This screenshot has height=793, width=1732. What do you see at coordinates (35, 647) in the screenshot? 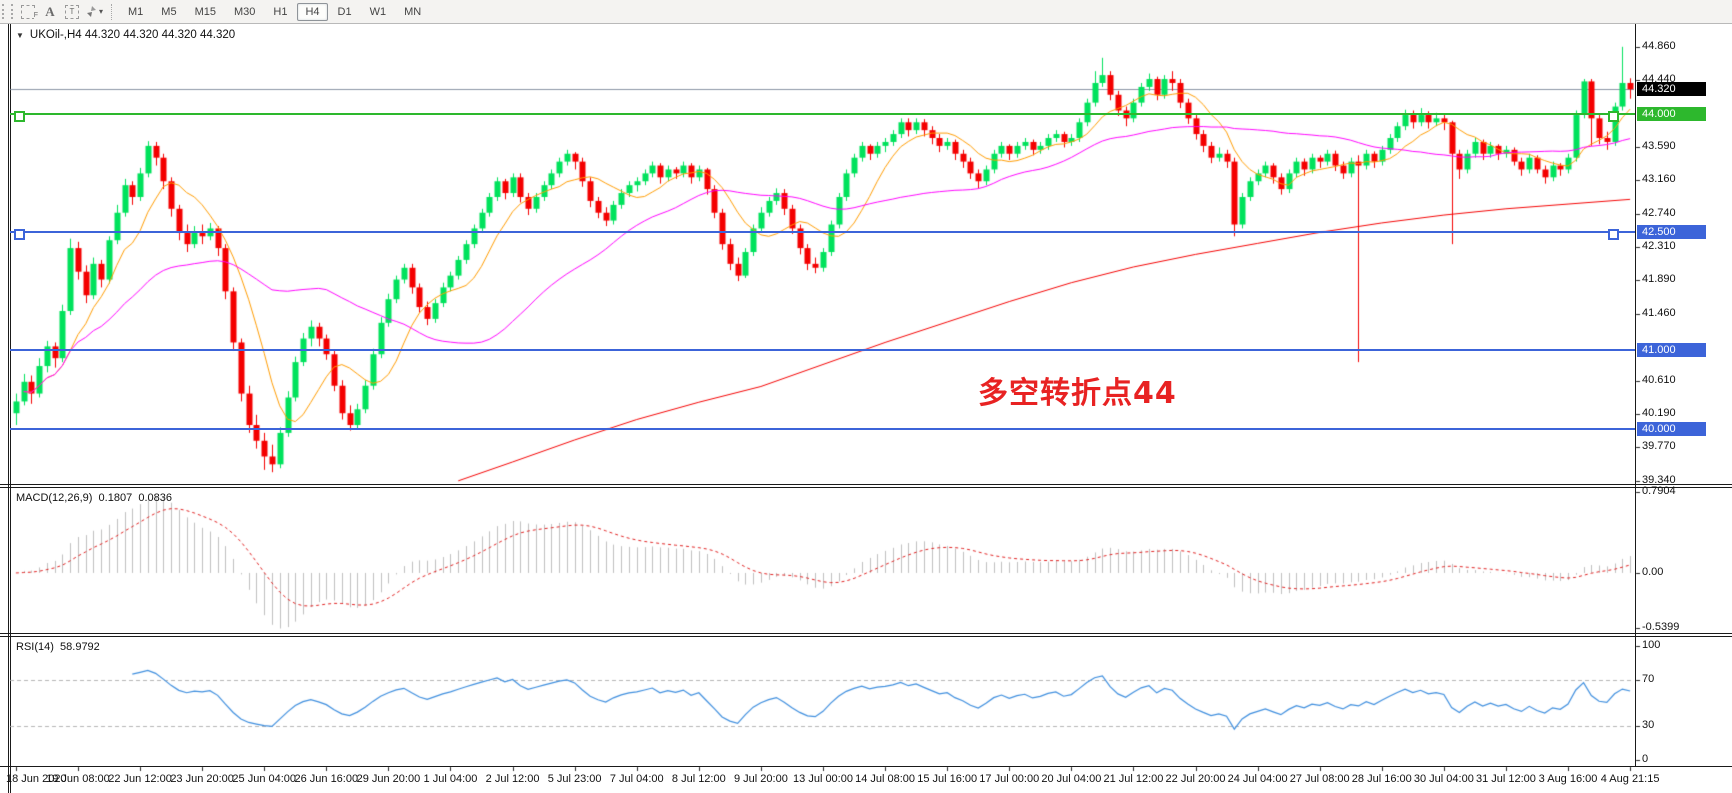
I see `rsi-name: RSI(14)` at bounding box center [35, 647].